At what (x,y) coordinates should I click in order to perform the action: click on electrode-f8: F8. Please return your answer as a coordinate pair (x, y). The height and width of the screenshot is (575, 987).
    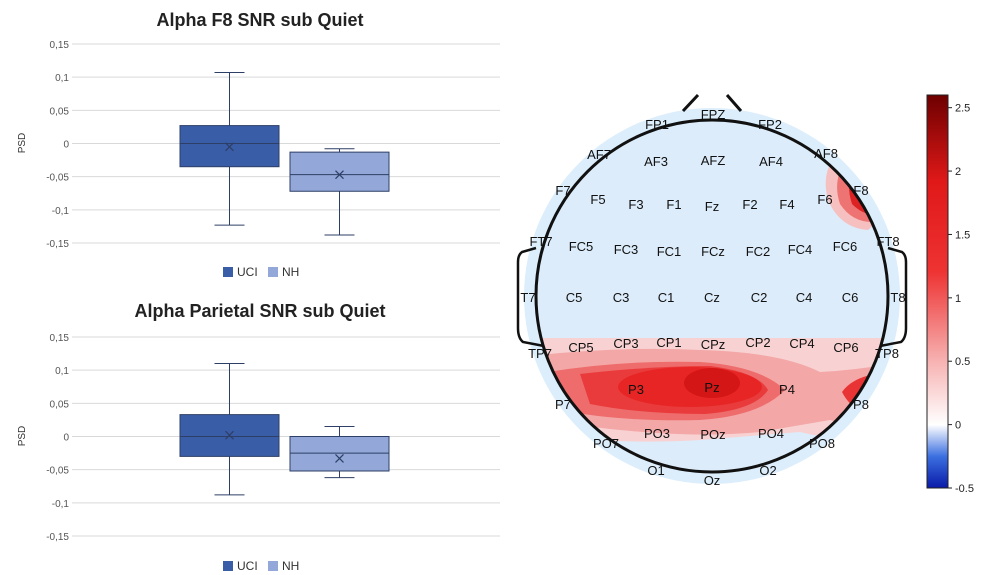
    Looking at the image, I should click on (860, 190).